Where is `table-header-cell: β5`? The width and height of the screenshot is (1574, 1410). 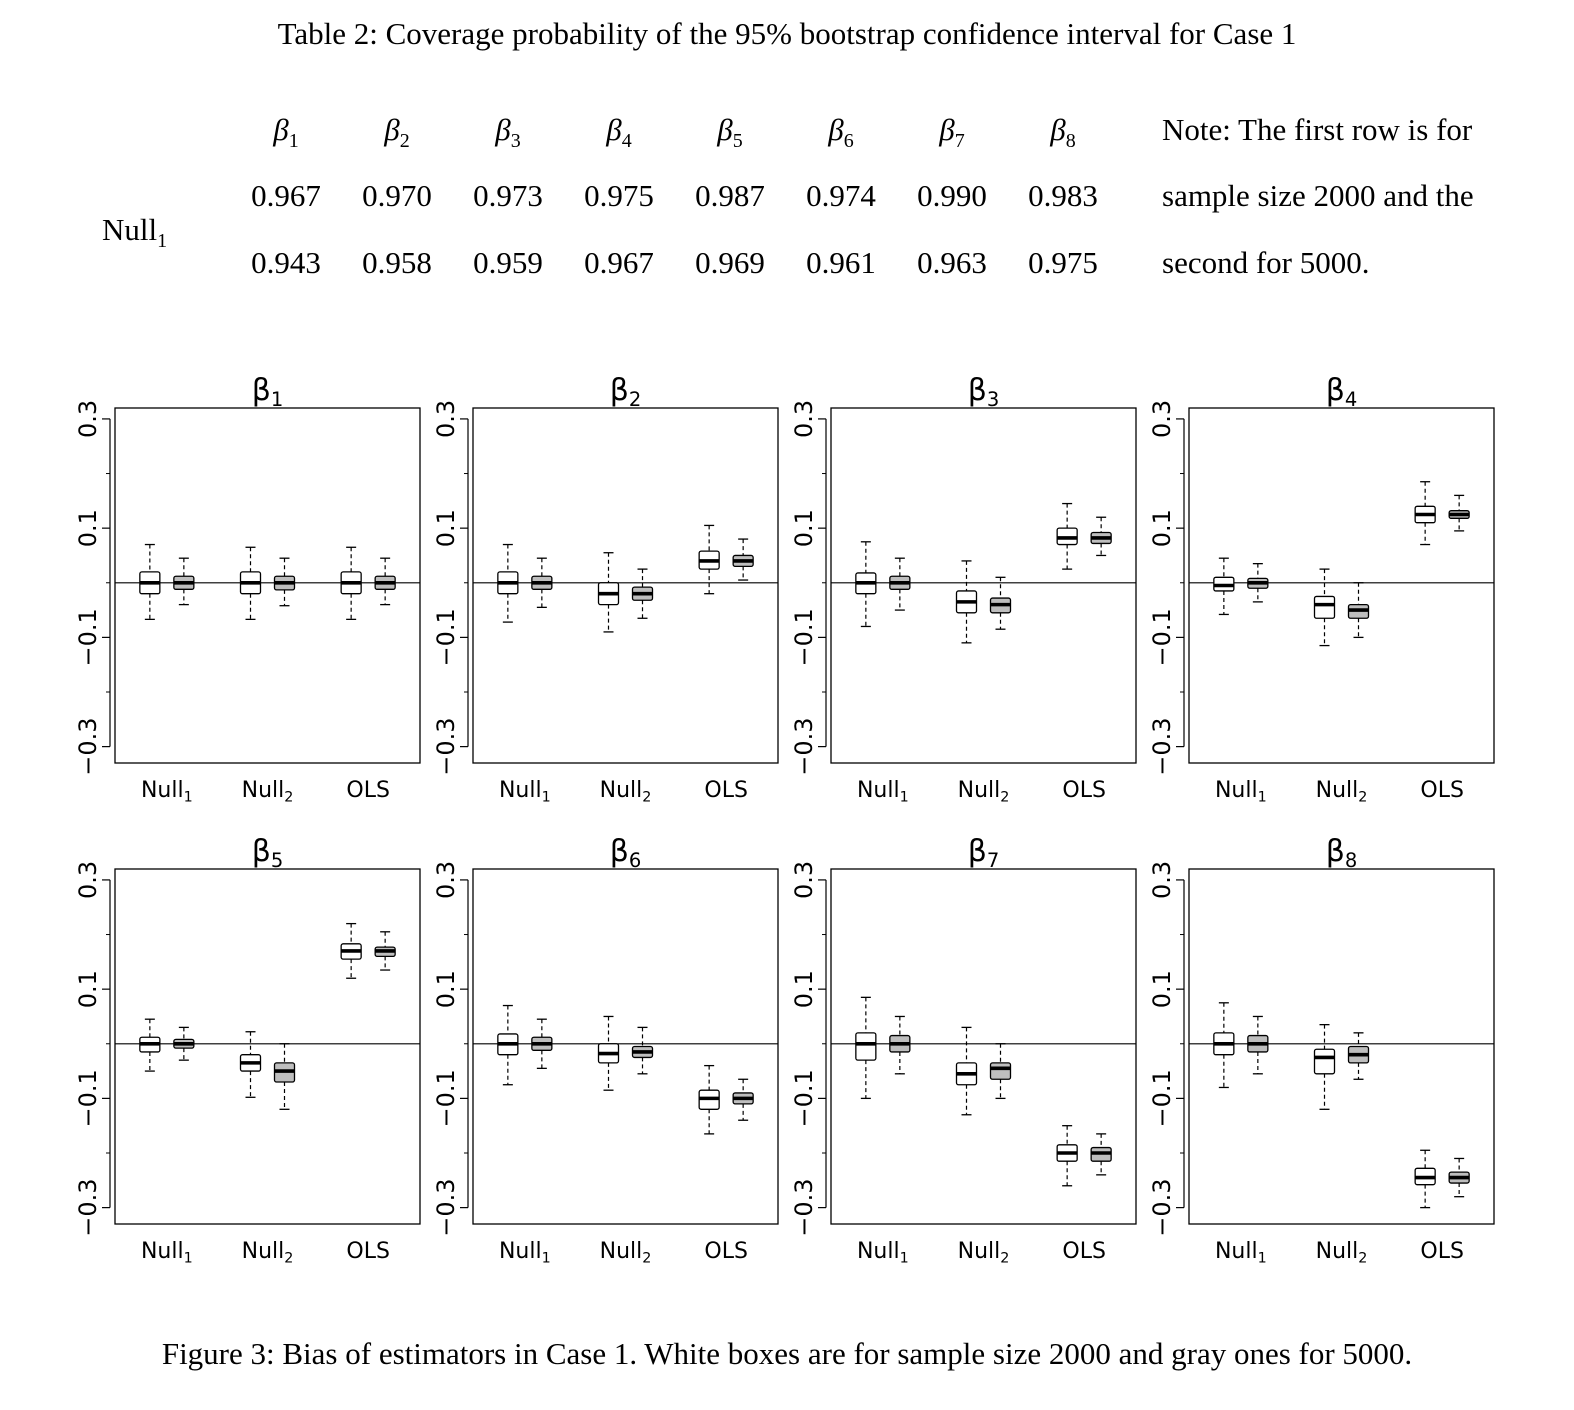 table-header-cell: β5 is located at coordinates (730, 132).